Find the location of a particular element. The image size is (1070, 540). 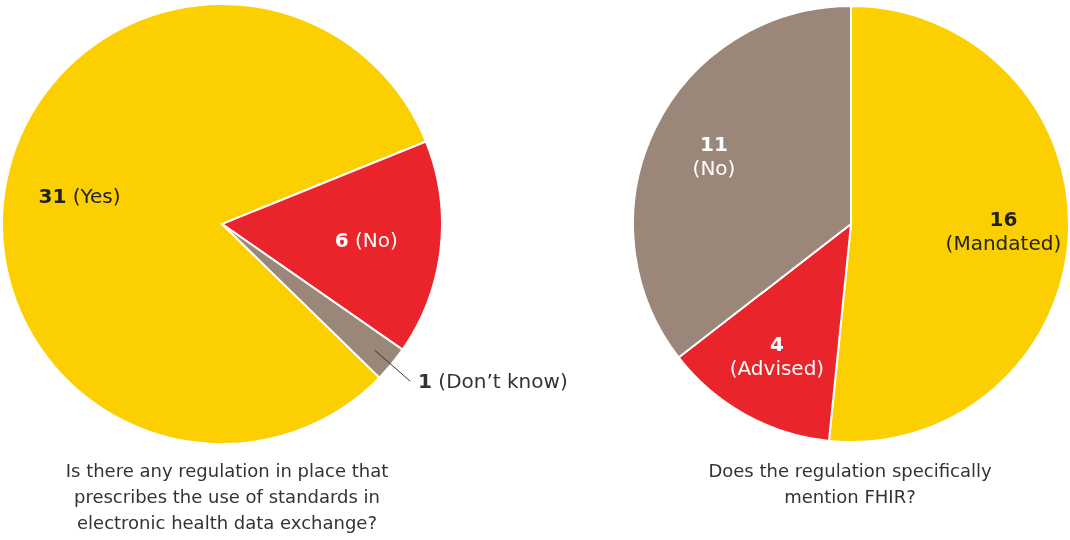

data-label: 6 is located at coordinates (341, 240).